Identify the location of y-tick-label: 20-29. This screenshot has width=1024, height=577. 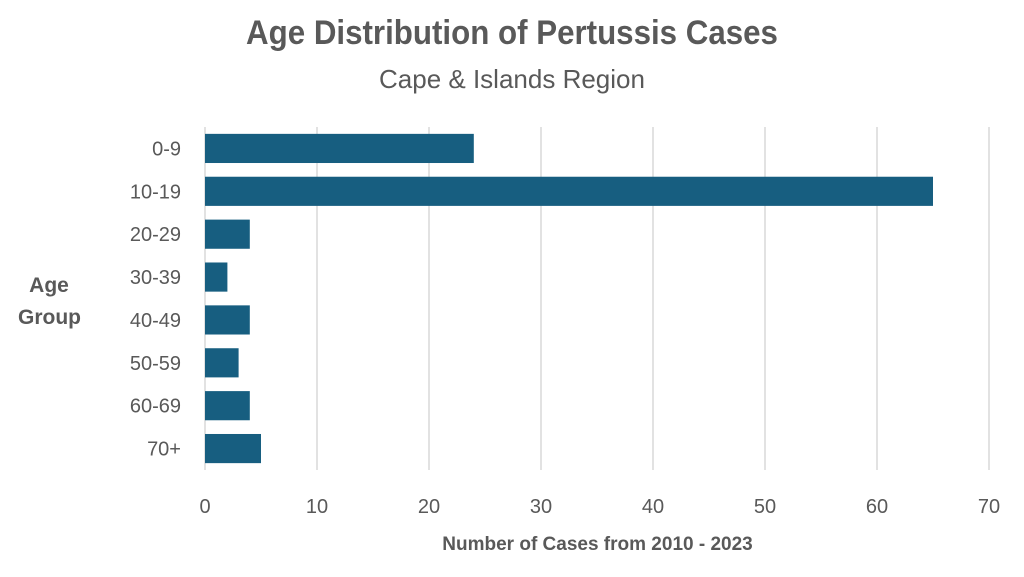
(155, 235).